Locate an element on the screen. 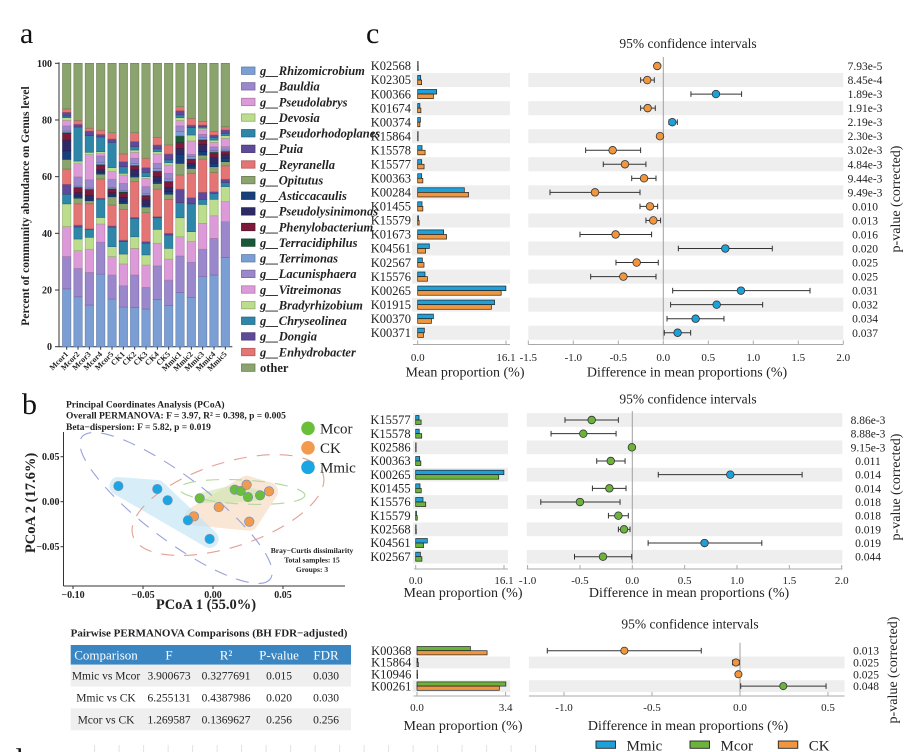 The width and height of the screenshot is (917, 752). annotation-groups: Groups: 3 is located at coordinates (312, 569).